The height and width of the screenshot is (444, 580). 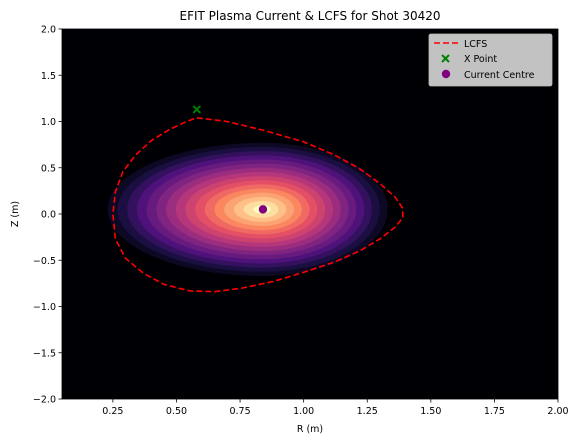 What do you see at coordinates (44, 353) in the screenshot?
I see `y-tick-label: −1.5` at bounding box center [44, 353].